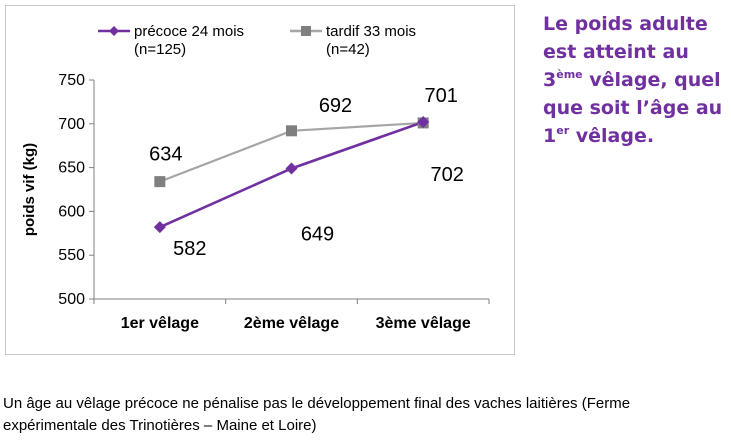 The width and height of the screenshot is (731, 443). Describe the element at coordinates (440, 96) in the screenshot. I see `series-1-data-label: 701` at that location.